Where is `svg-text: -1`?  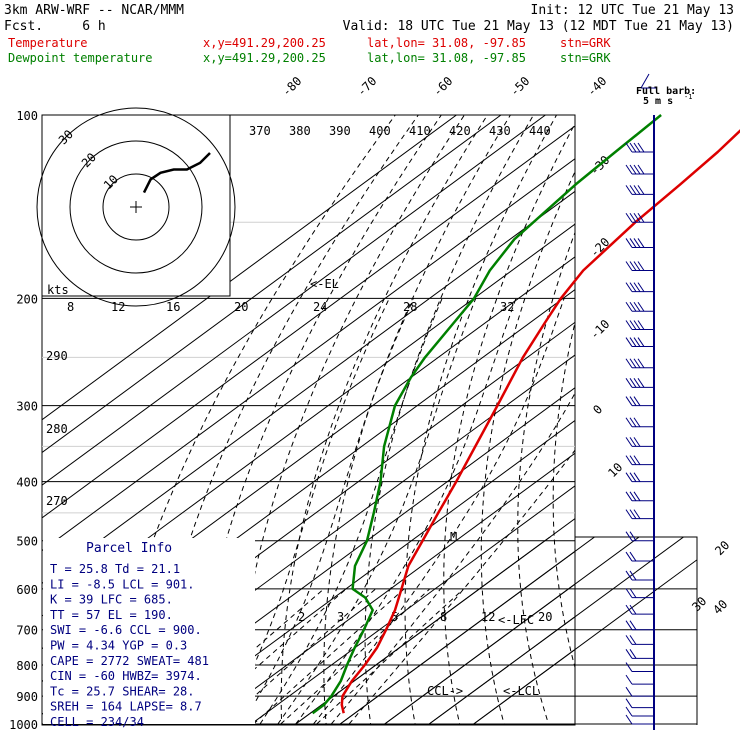 svg-text: -1 is located at coordinates (688, 97).